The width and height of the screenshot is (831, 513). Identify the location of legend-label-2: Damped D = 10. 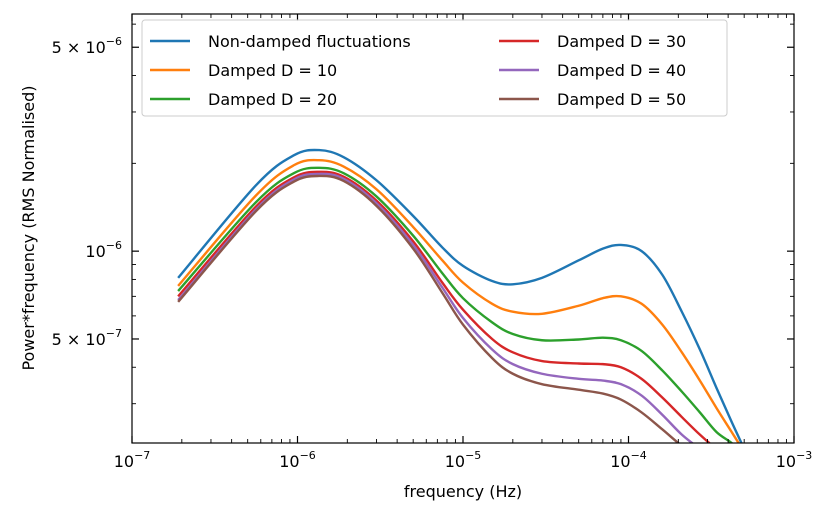
(272, 70).